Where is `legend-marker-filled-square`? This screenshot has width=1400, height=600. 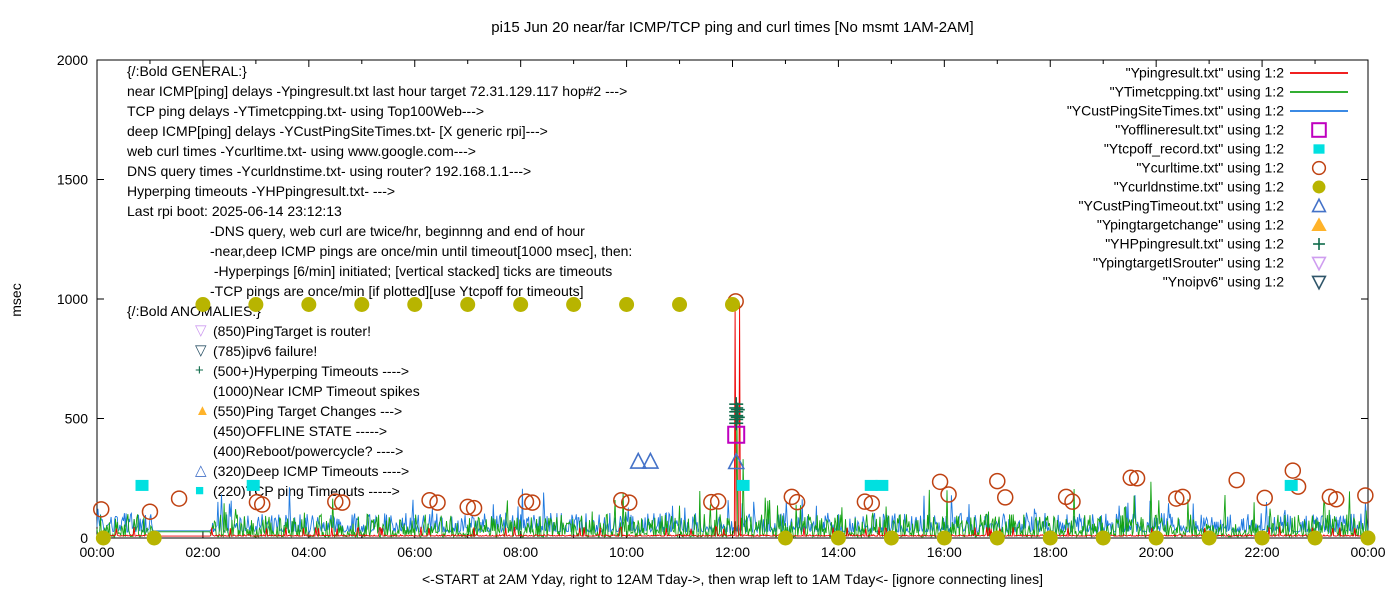 legend-marker-filled-square is located at coordinates (1319, 149).